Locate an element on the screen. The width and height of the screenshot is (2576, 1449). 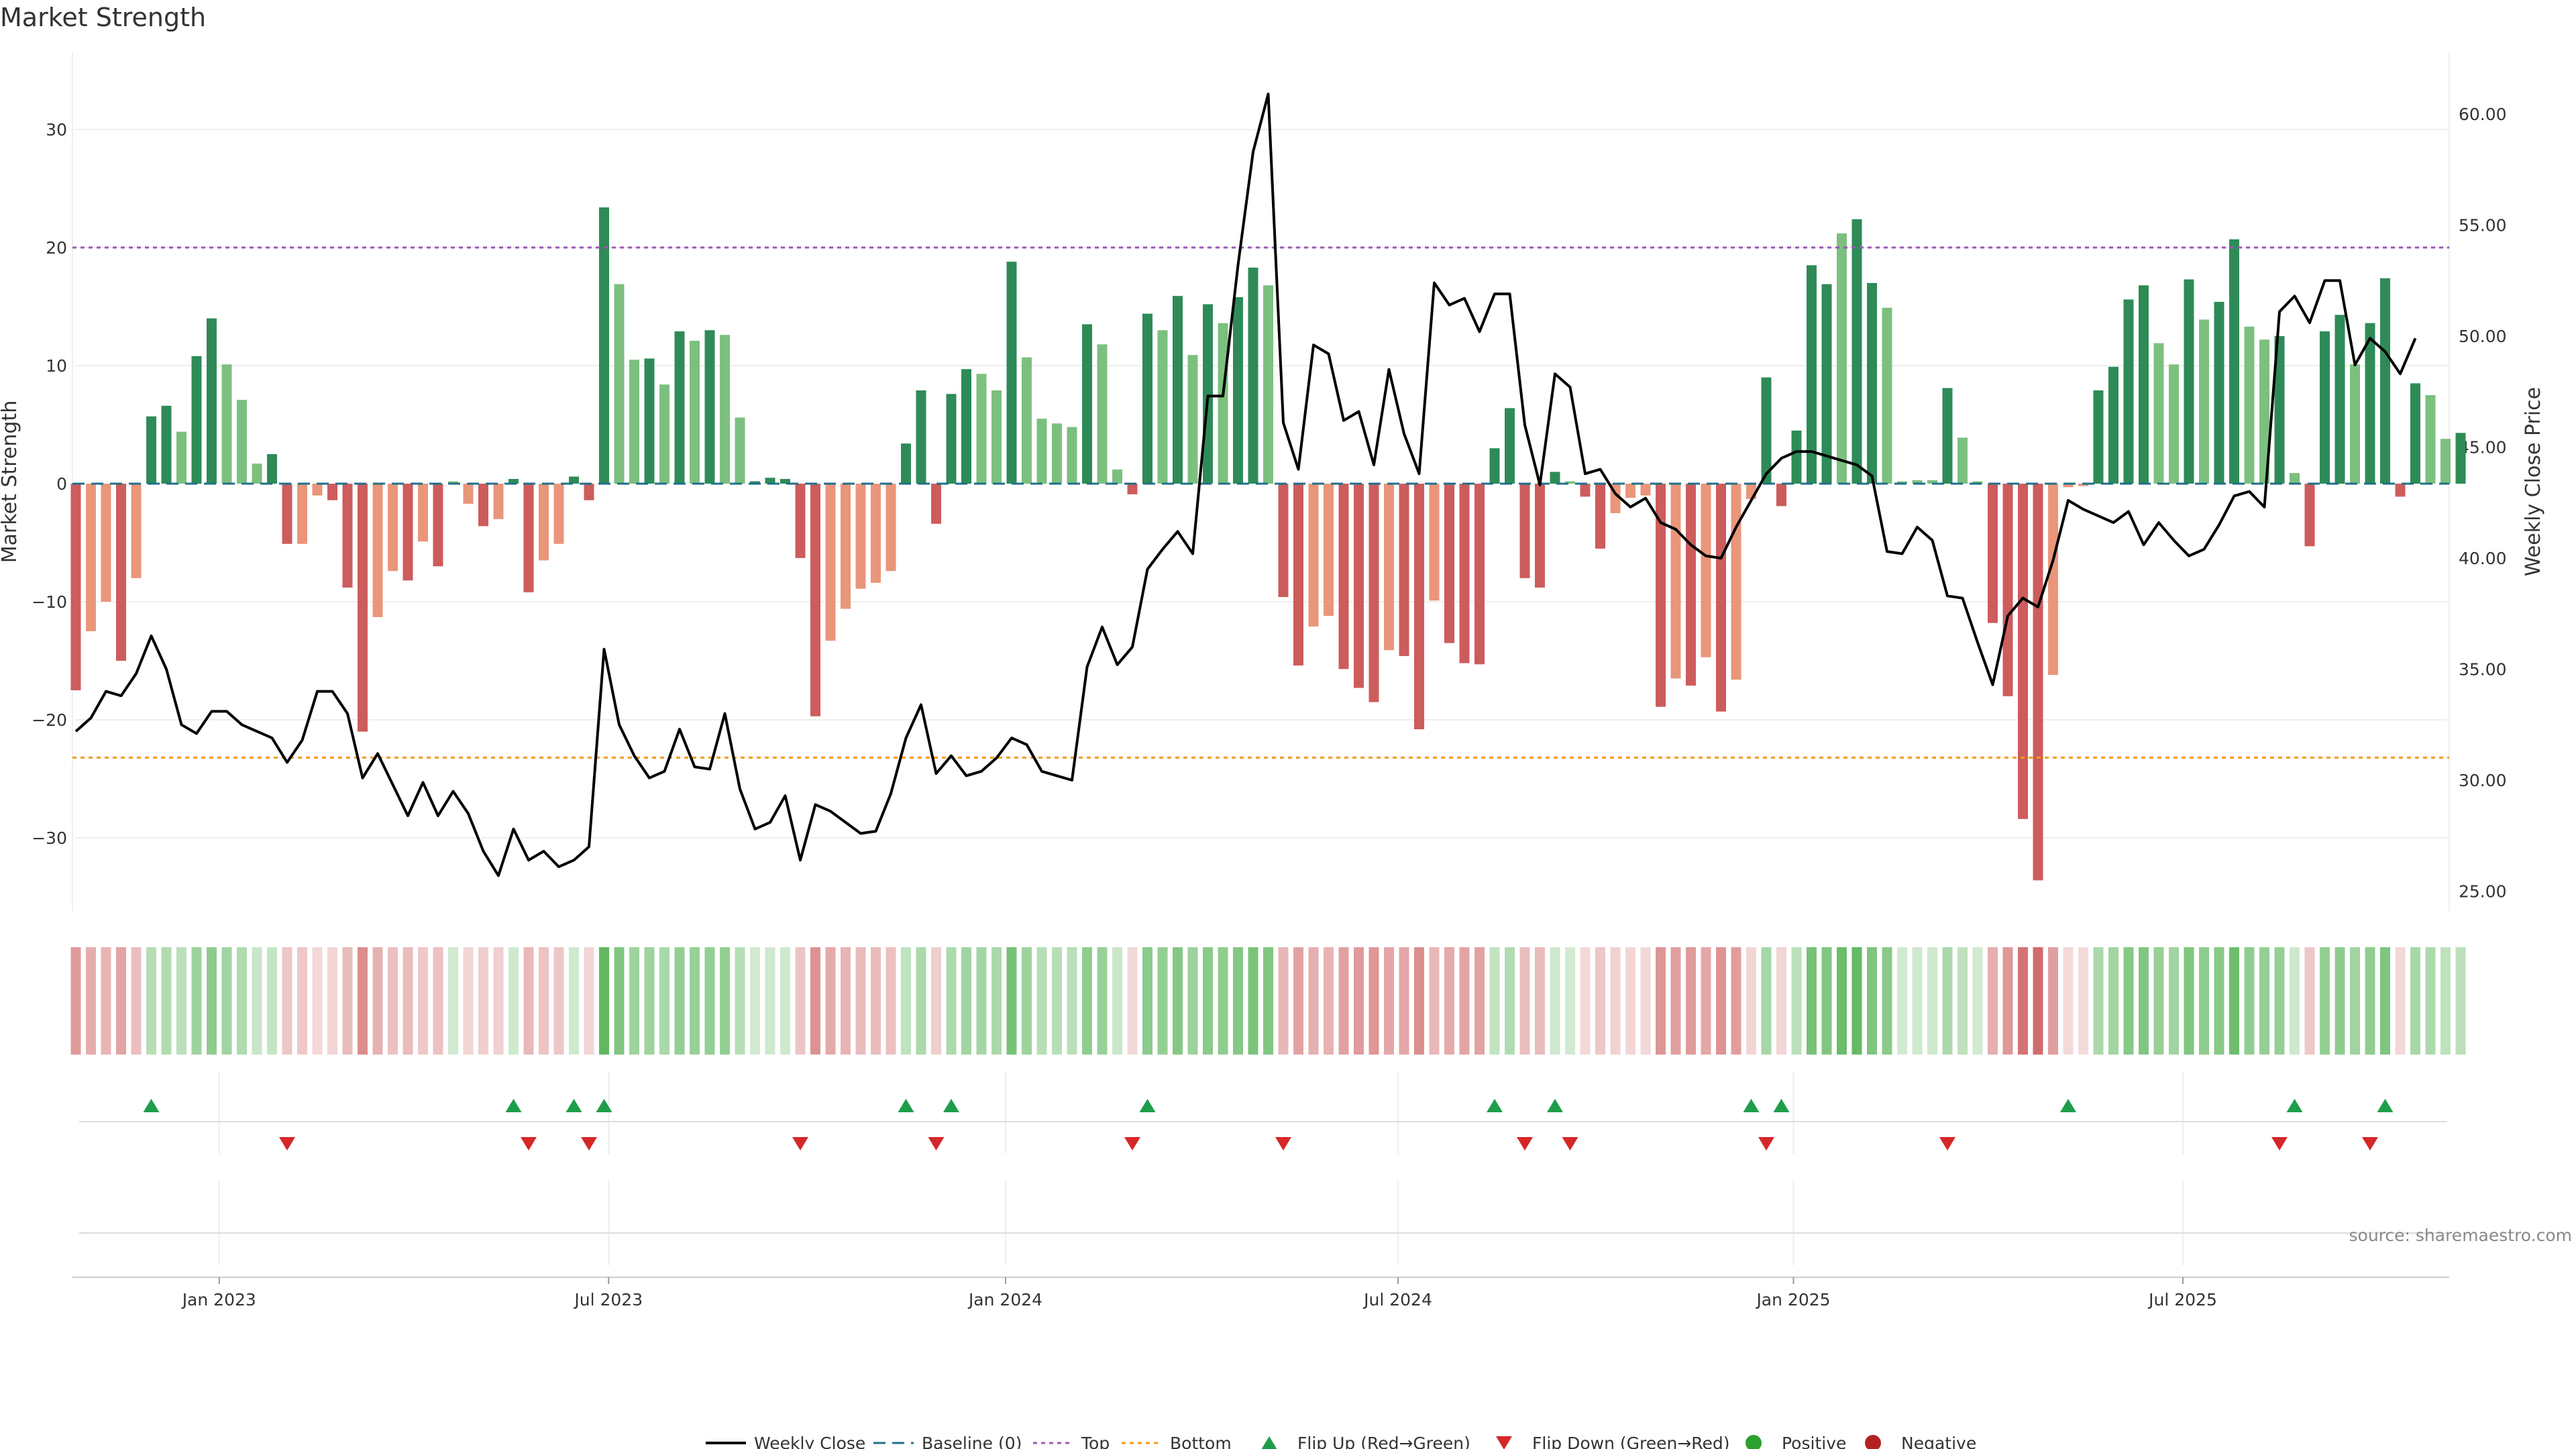
y2-tick-label: 50.00 is located at coordinates (2483, 336).